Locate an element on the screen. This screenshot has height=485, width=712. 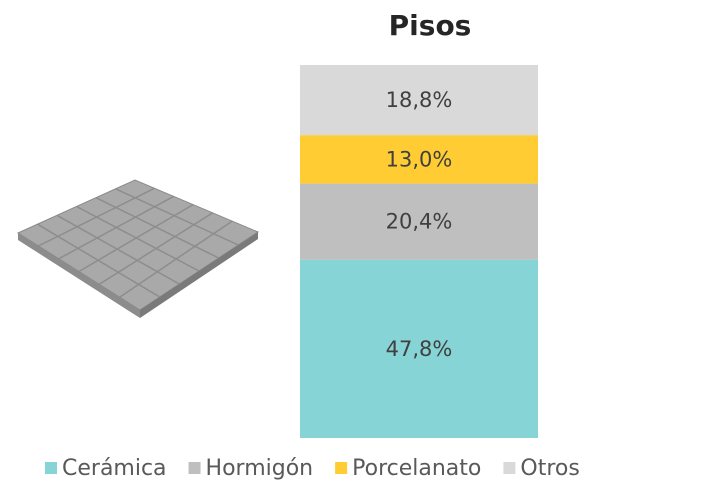
data-label: 47,8% is located at coordinates (419, 349).